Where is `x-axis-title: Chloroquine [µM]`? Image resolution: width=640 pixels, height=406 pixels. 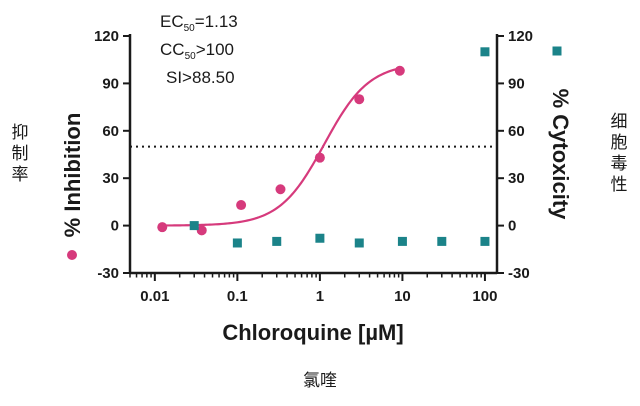
x-axis-title: Chloroquine [µM] is located at coordinates (312, 332).